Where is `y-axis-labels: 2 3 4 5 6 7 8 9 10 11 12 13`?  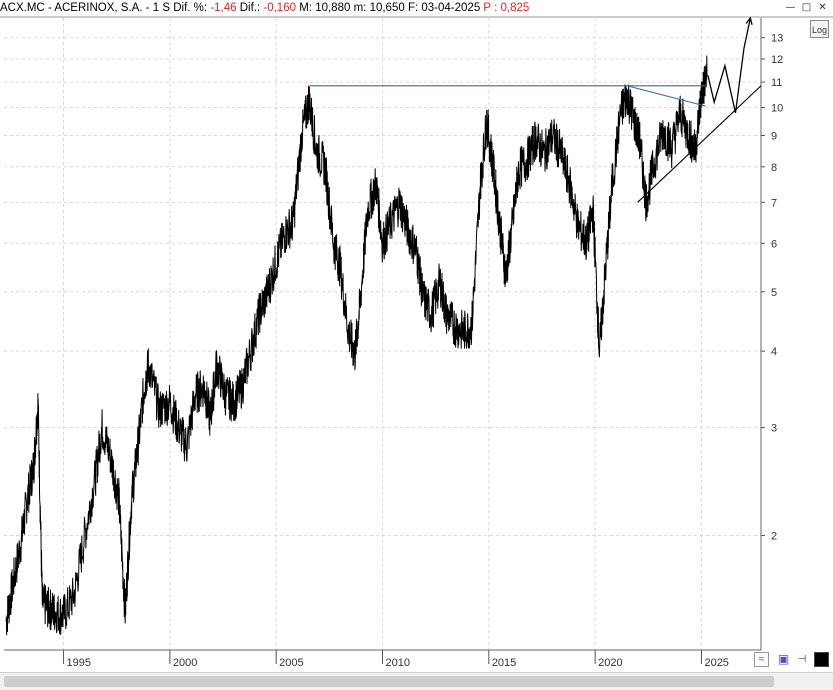
y-axis-labels: 2 3 4 5 6 7 8 9 10 11 12 13 is located at coordinates (777, 288).